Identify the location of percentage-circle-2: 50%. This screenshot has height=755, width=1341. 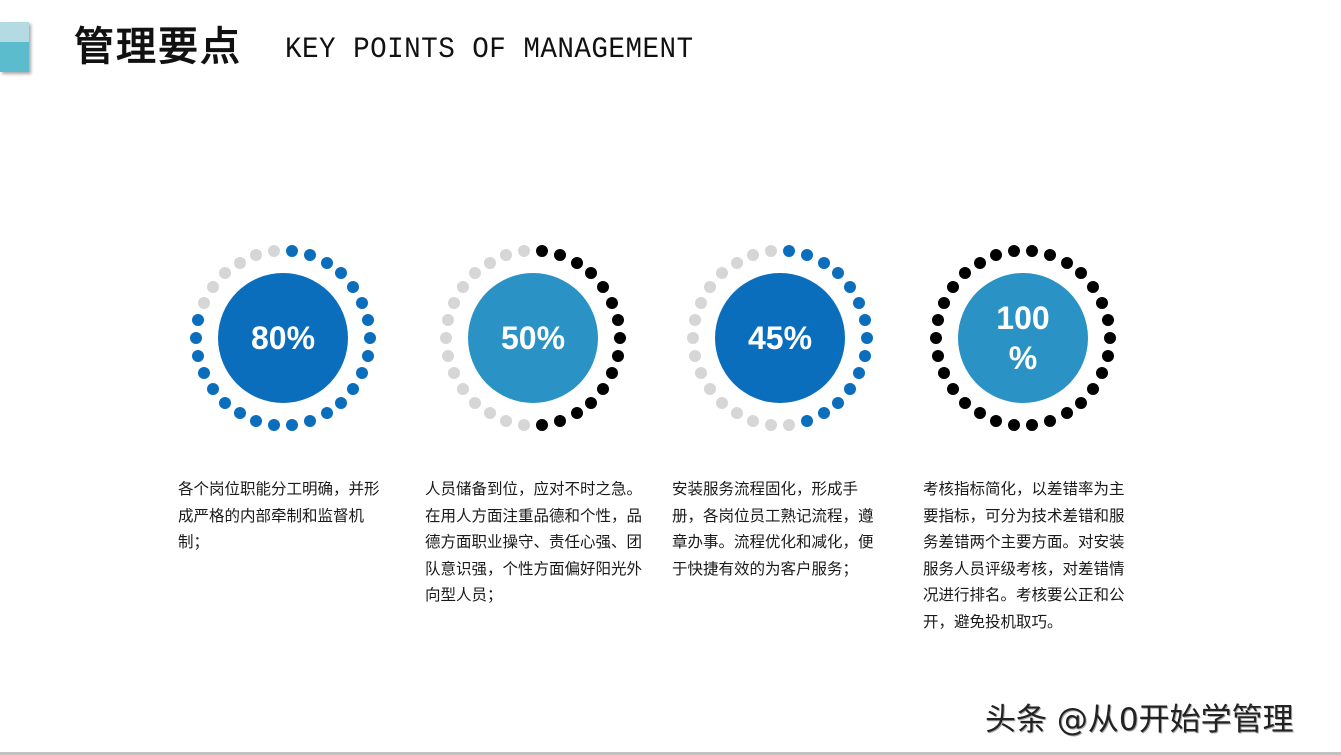
(533, 338).